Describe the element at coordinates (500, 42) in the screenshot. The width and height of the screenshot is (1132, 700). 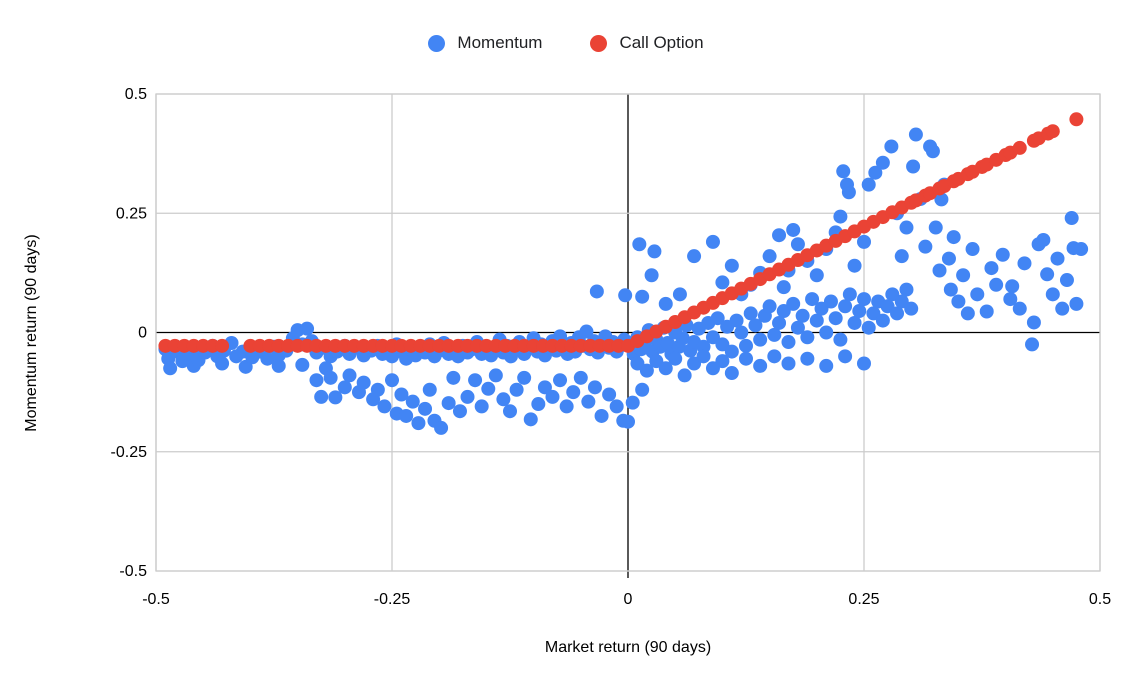
I see `legend-label-momentum: Momentum` at that location.